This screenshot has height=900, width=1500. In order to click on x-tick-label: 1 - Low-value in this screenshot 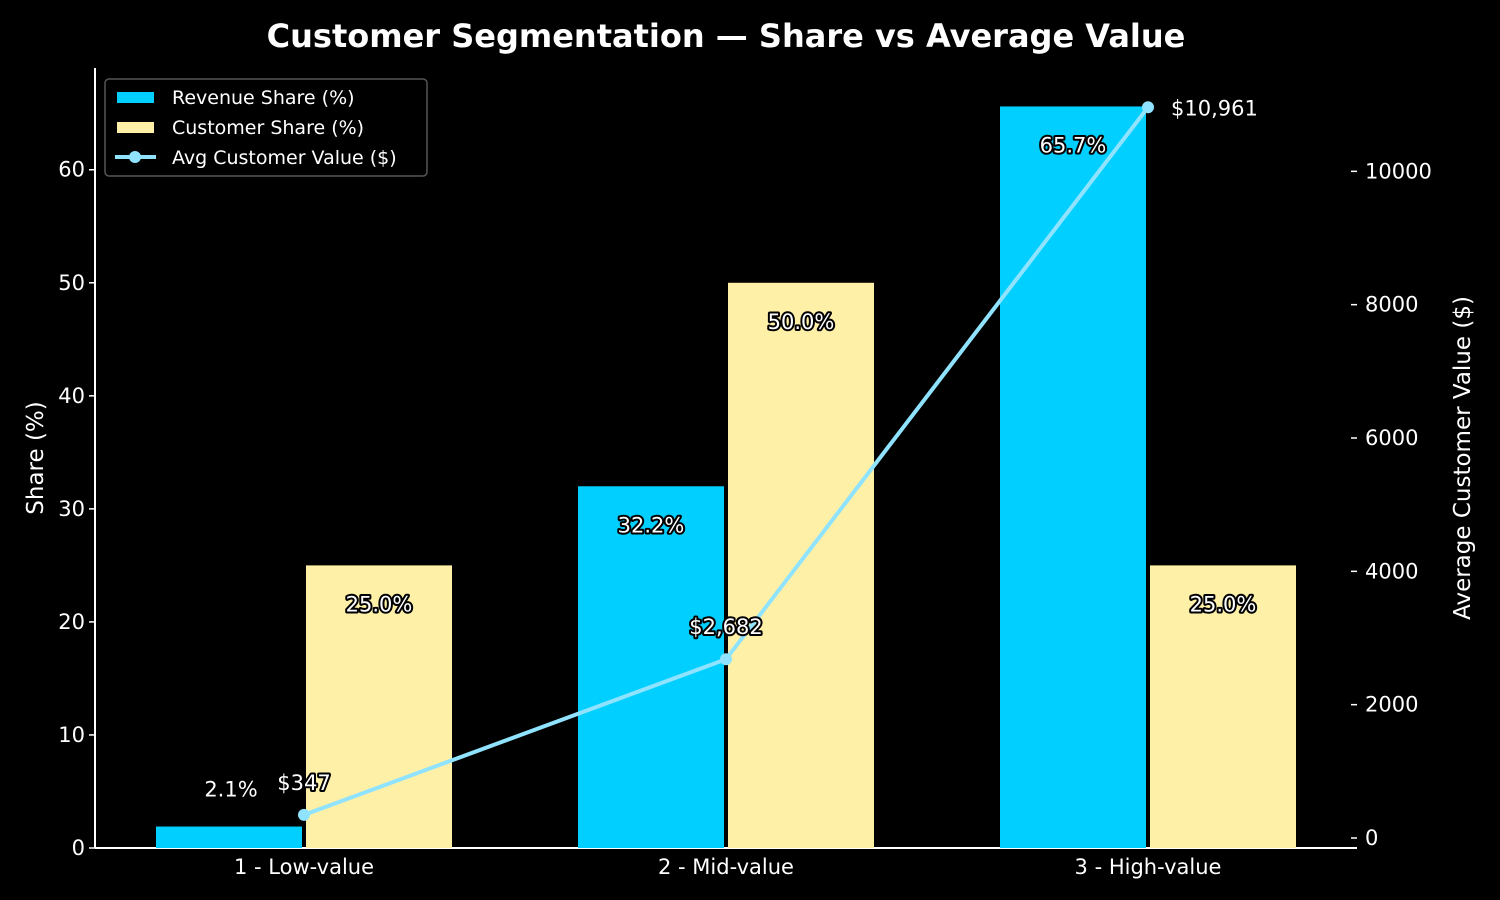, I will do `click(304, 867)`.